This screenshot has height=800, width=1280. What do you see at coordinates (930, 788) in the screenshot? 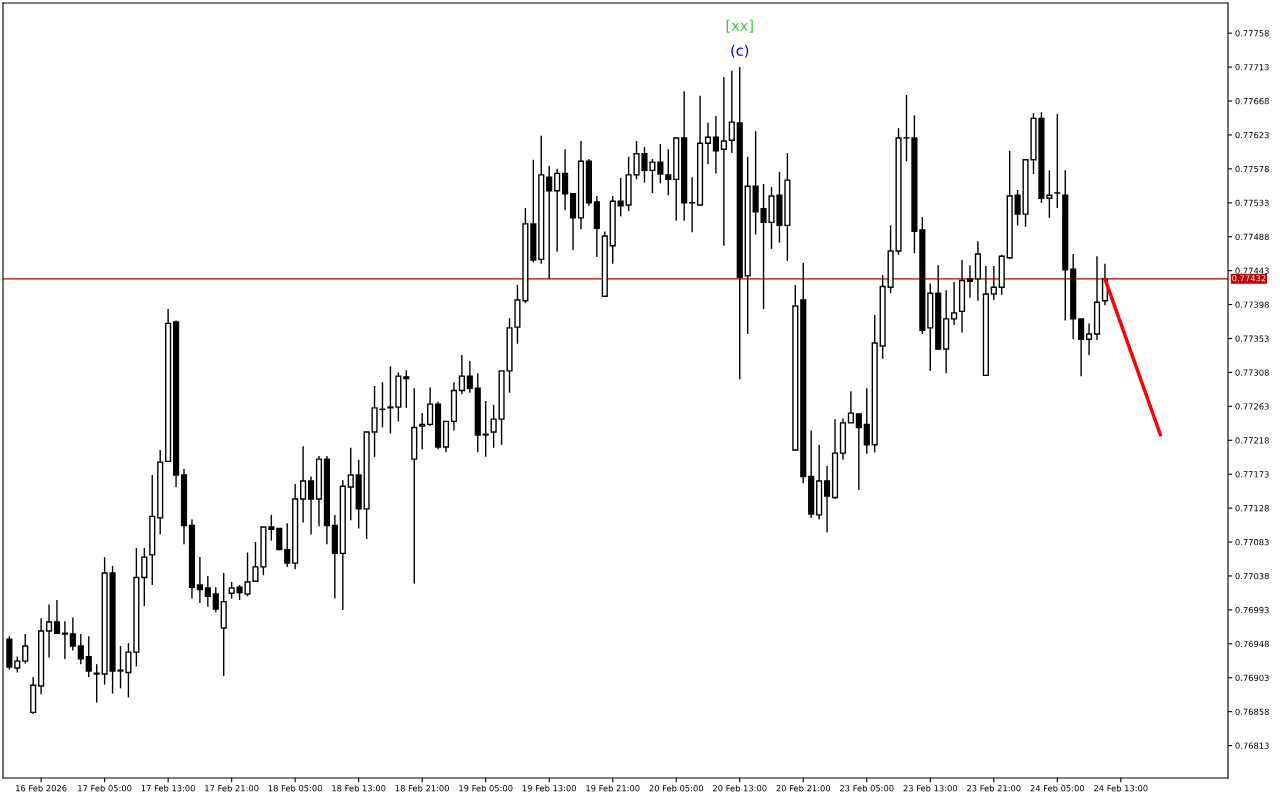
I see `x-tick-label: 23 Feb 13:00` at bounding box center [930, 788].